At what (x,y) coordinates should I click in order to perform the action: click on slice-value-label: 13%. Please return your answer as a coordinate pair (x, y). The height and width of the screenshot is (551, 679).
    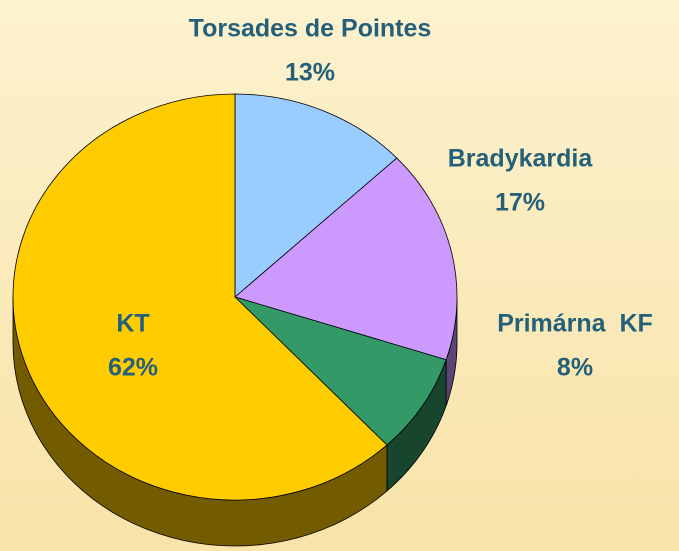
    Looking at the image, I should click on (310, 73).